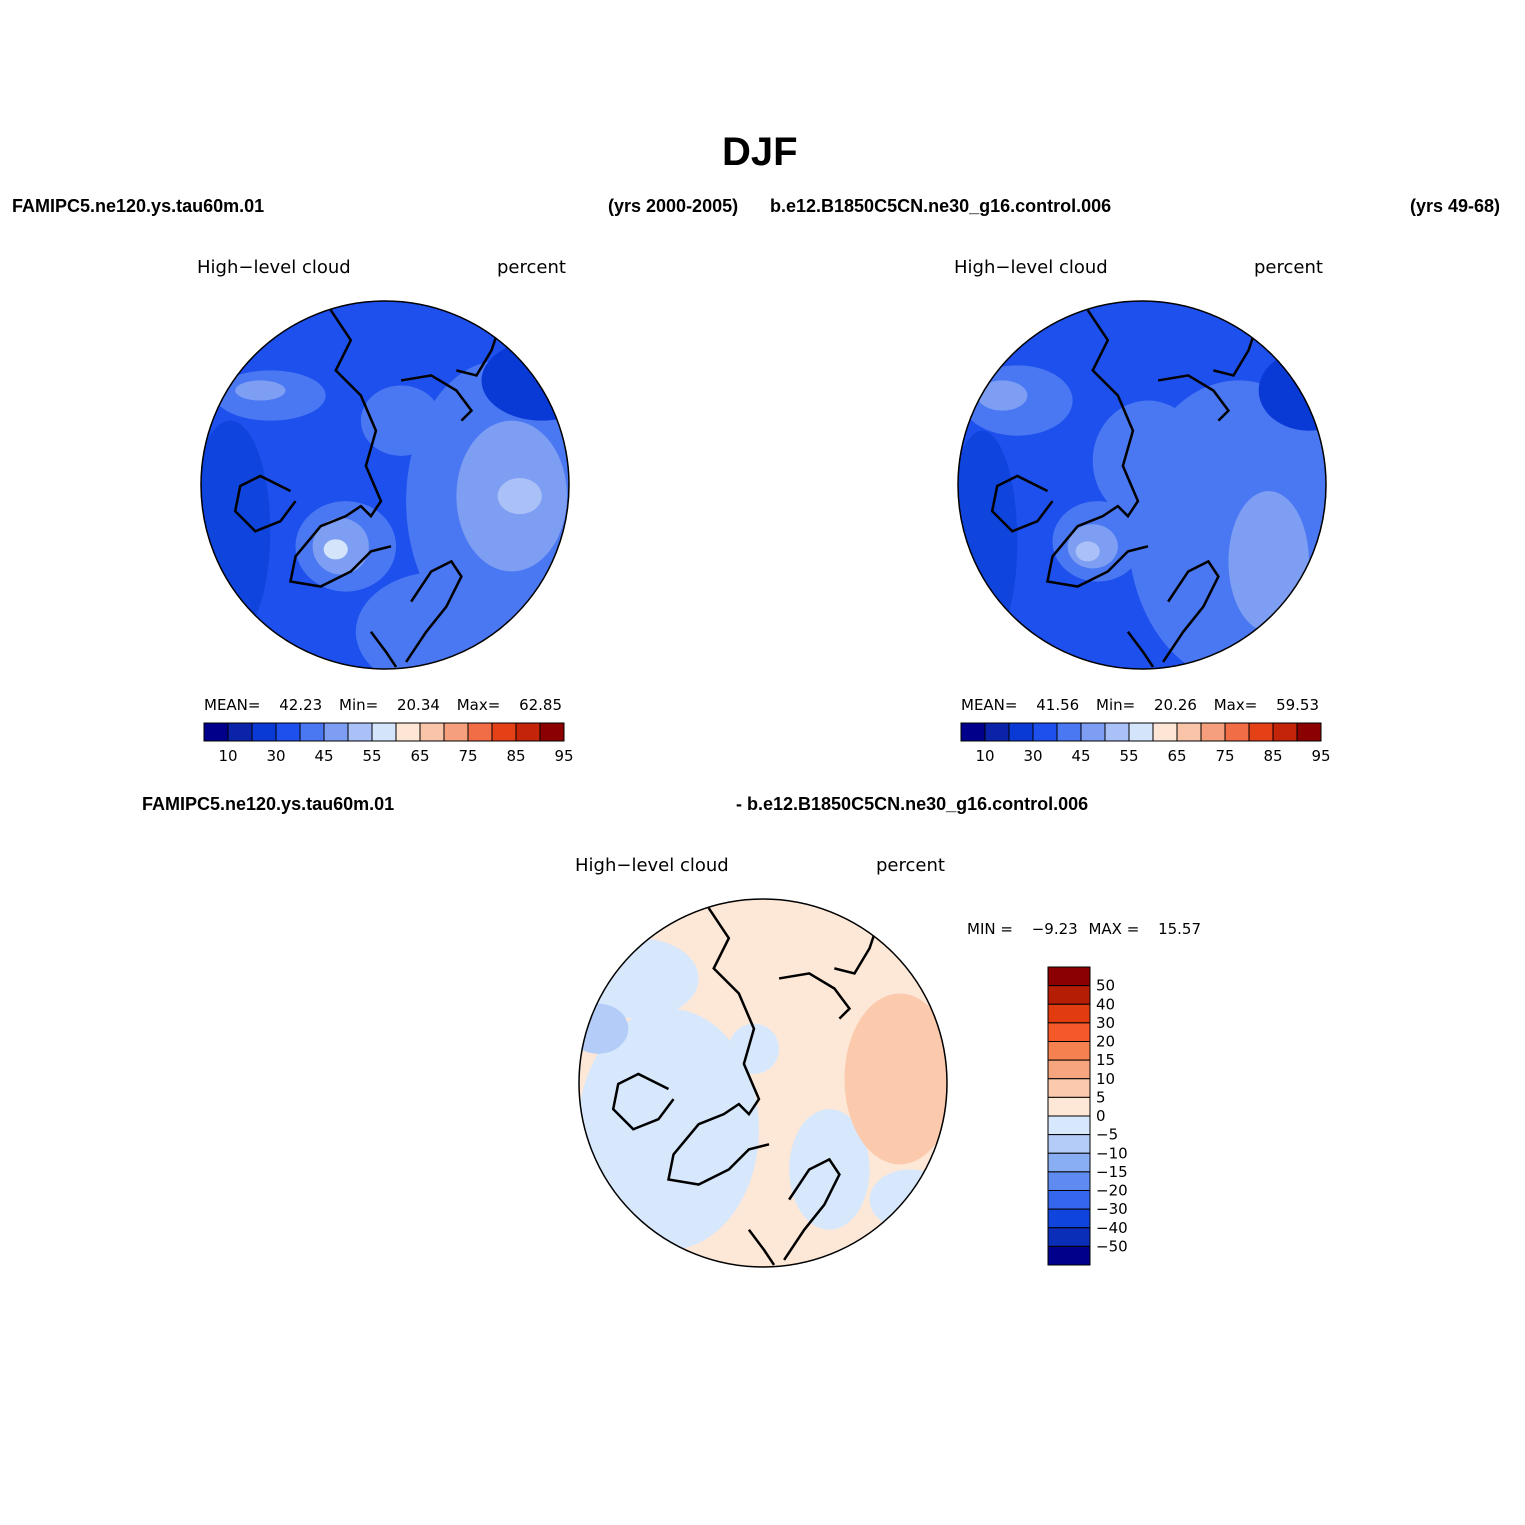 Image resolution: width=1525 pixels, height=1525 pixels. Describe the element at coordinates (1105, 1023) in the screenshot. I see `colorbar-label: 30` at that location.